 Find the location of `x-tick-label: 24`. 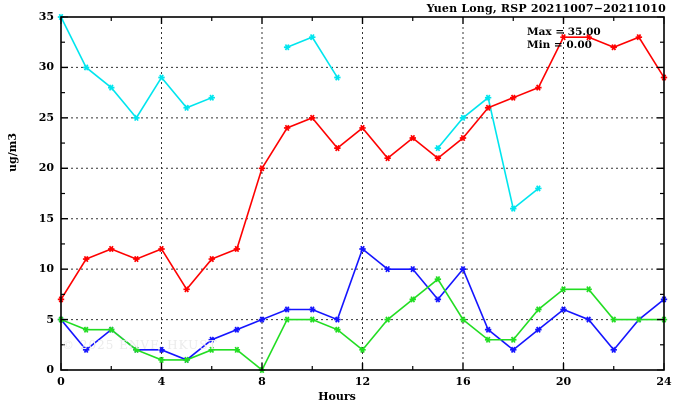

x-tick-label: 24 is located at coordinates (664, 381).